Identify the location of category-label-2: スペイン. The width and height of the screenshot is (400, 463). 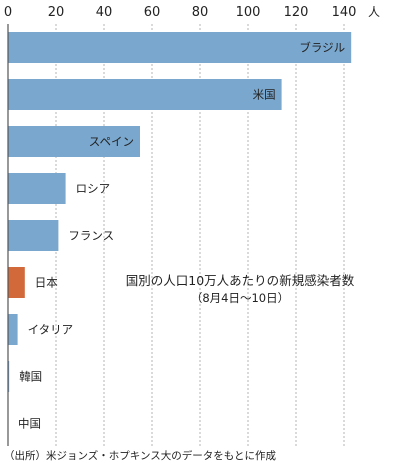
(111, 142).